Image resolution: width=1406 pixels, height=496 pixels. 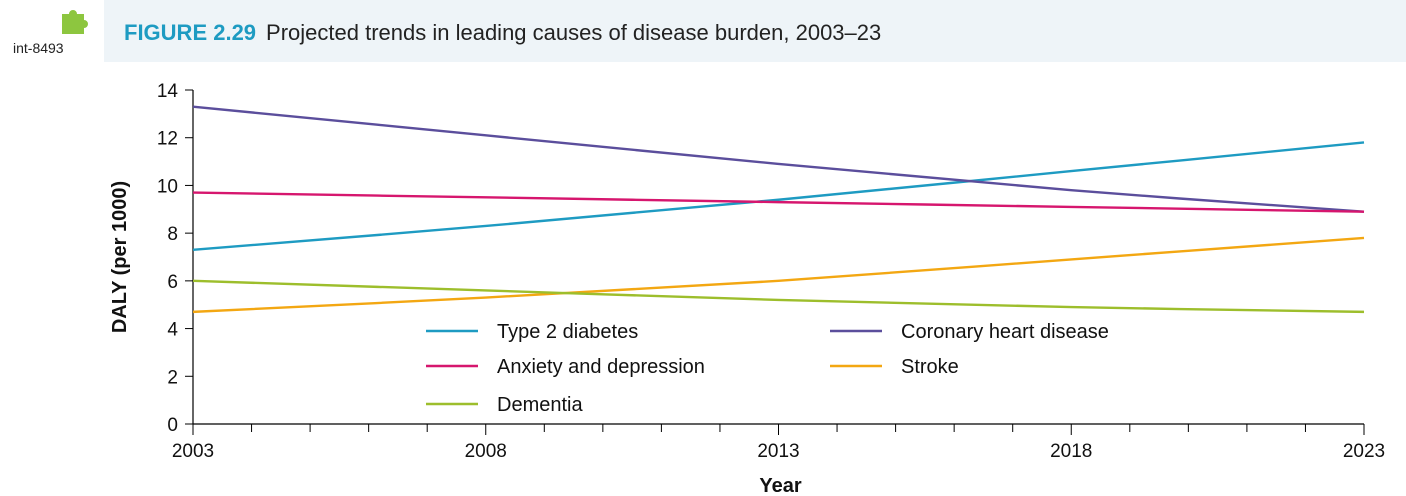 What do you see at coordinates (172, 377) in the screenshot?
I see `y-tick-label: 2` at bounding box center [172, 377].